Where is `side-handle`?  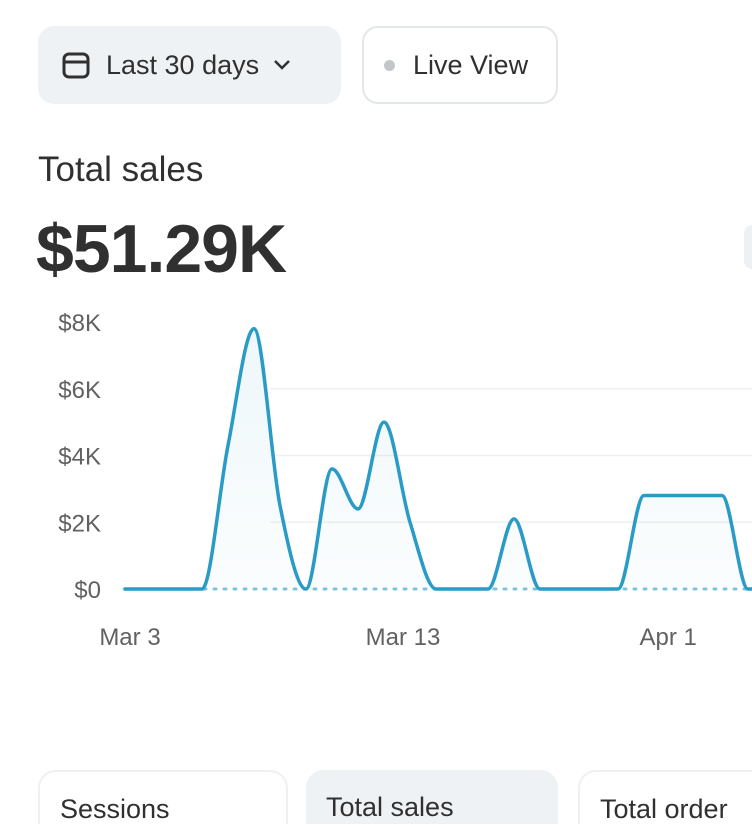
side-handle is located at coordinates (748, 247).